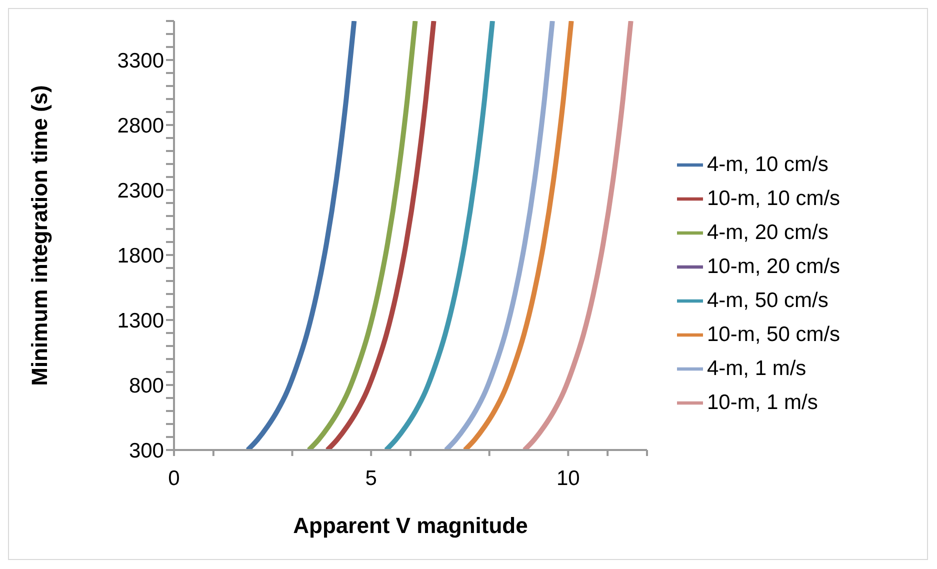 The image size is (937, 569). What do you see at coordinates (568, 478) in the screenshot?
I see `x-tick-label: 10` at bounding box center [568, 478].